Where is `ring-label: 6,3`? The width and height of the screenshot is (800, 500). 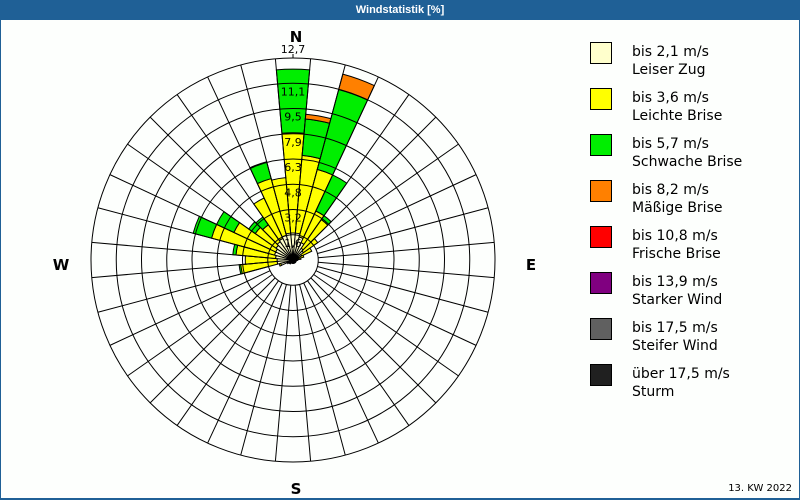 ring-label: 6,3 is located at coordinates (293, 167).